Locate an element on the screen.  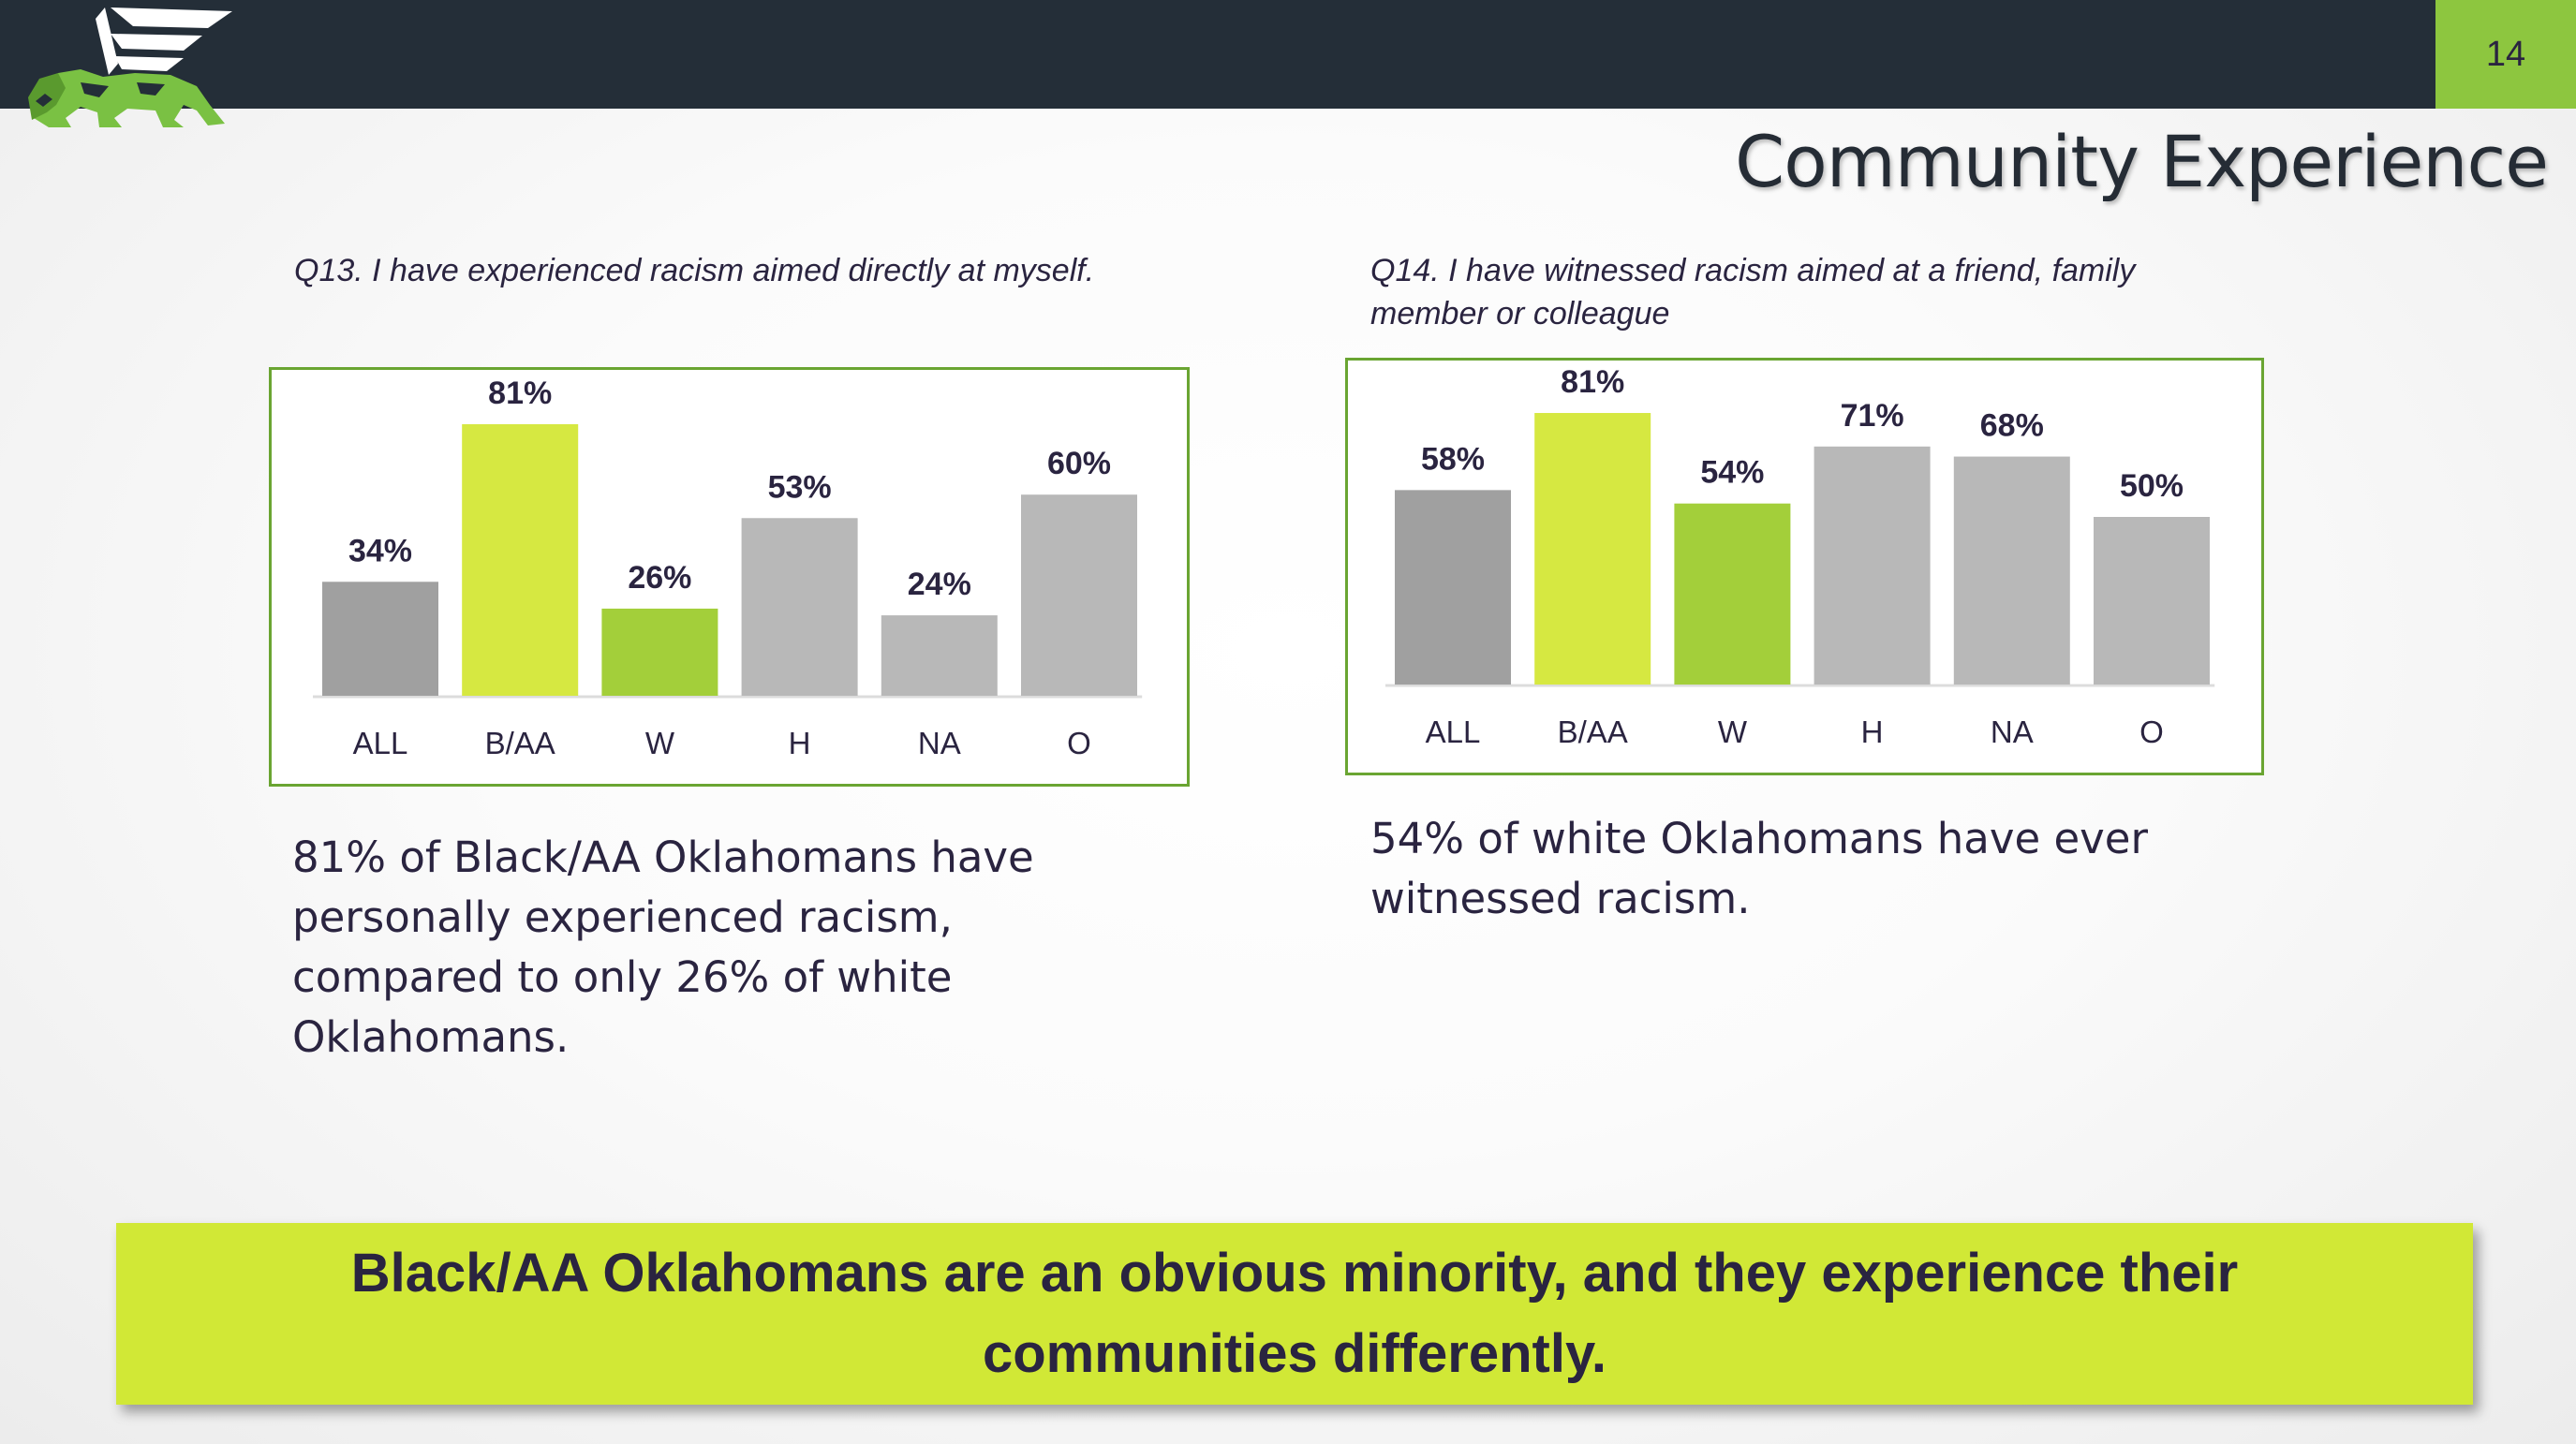
q14-data-label: 54% is located at coordinates (1732, 473).